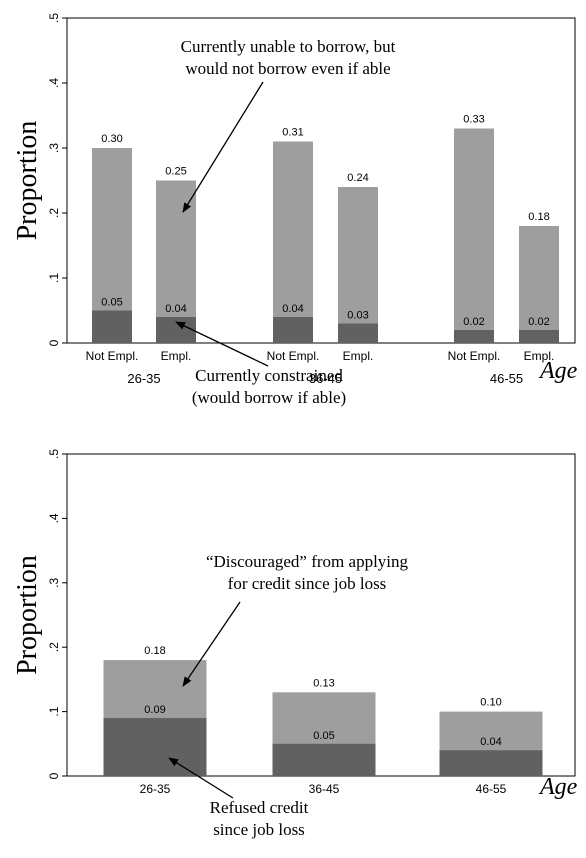 The height and width of the screenshot is (858, 586). Describe the element at coordinates (357, 178) in the screenshot. I see `bar-total-label: 0.24` at that location.